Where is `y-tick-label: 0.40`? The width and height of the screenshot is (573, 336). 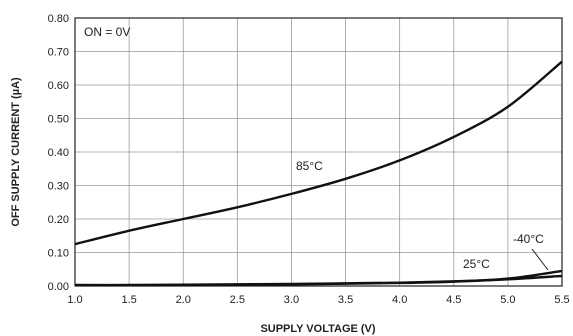
y-tick-label: 0.40 is located at coordinates (58, 153).